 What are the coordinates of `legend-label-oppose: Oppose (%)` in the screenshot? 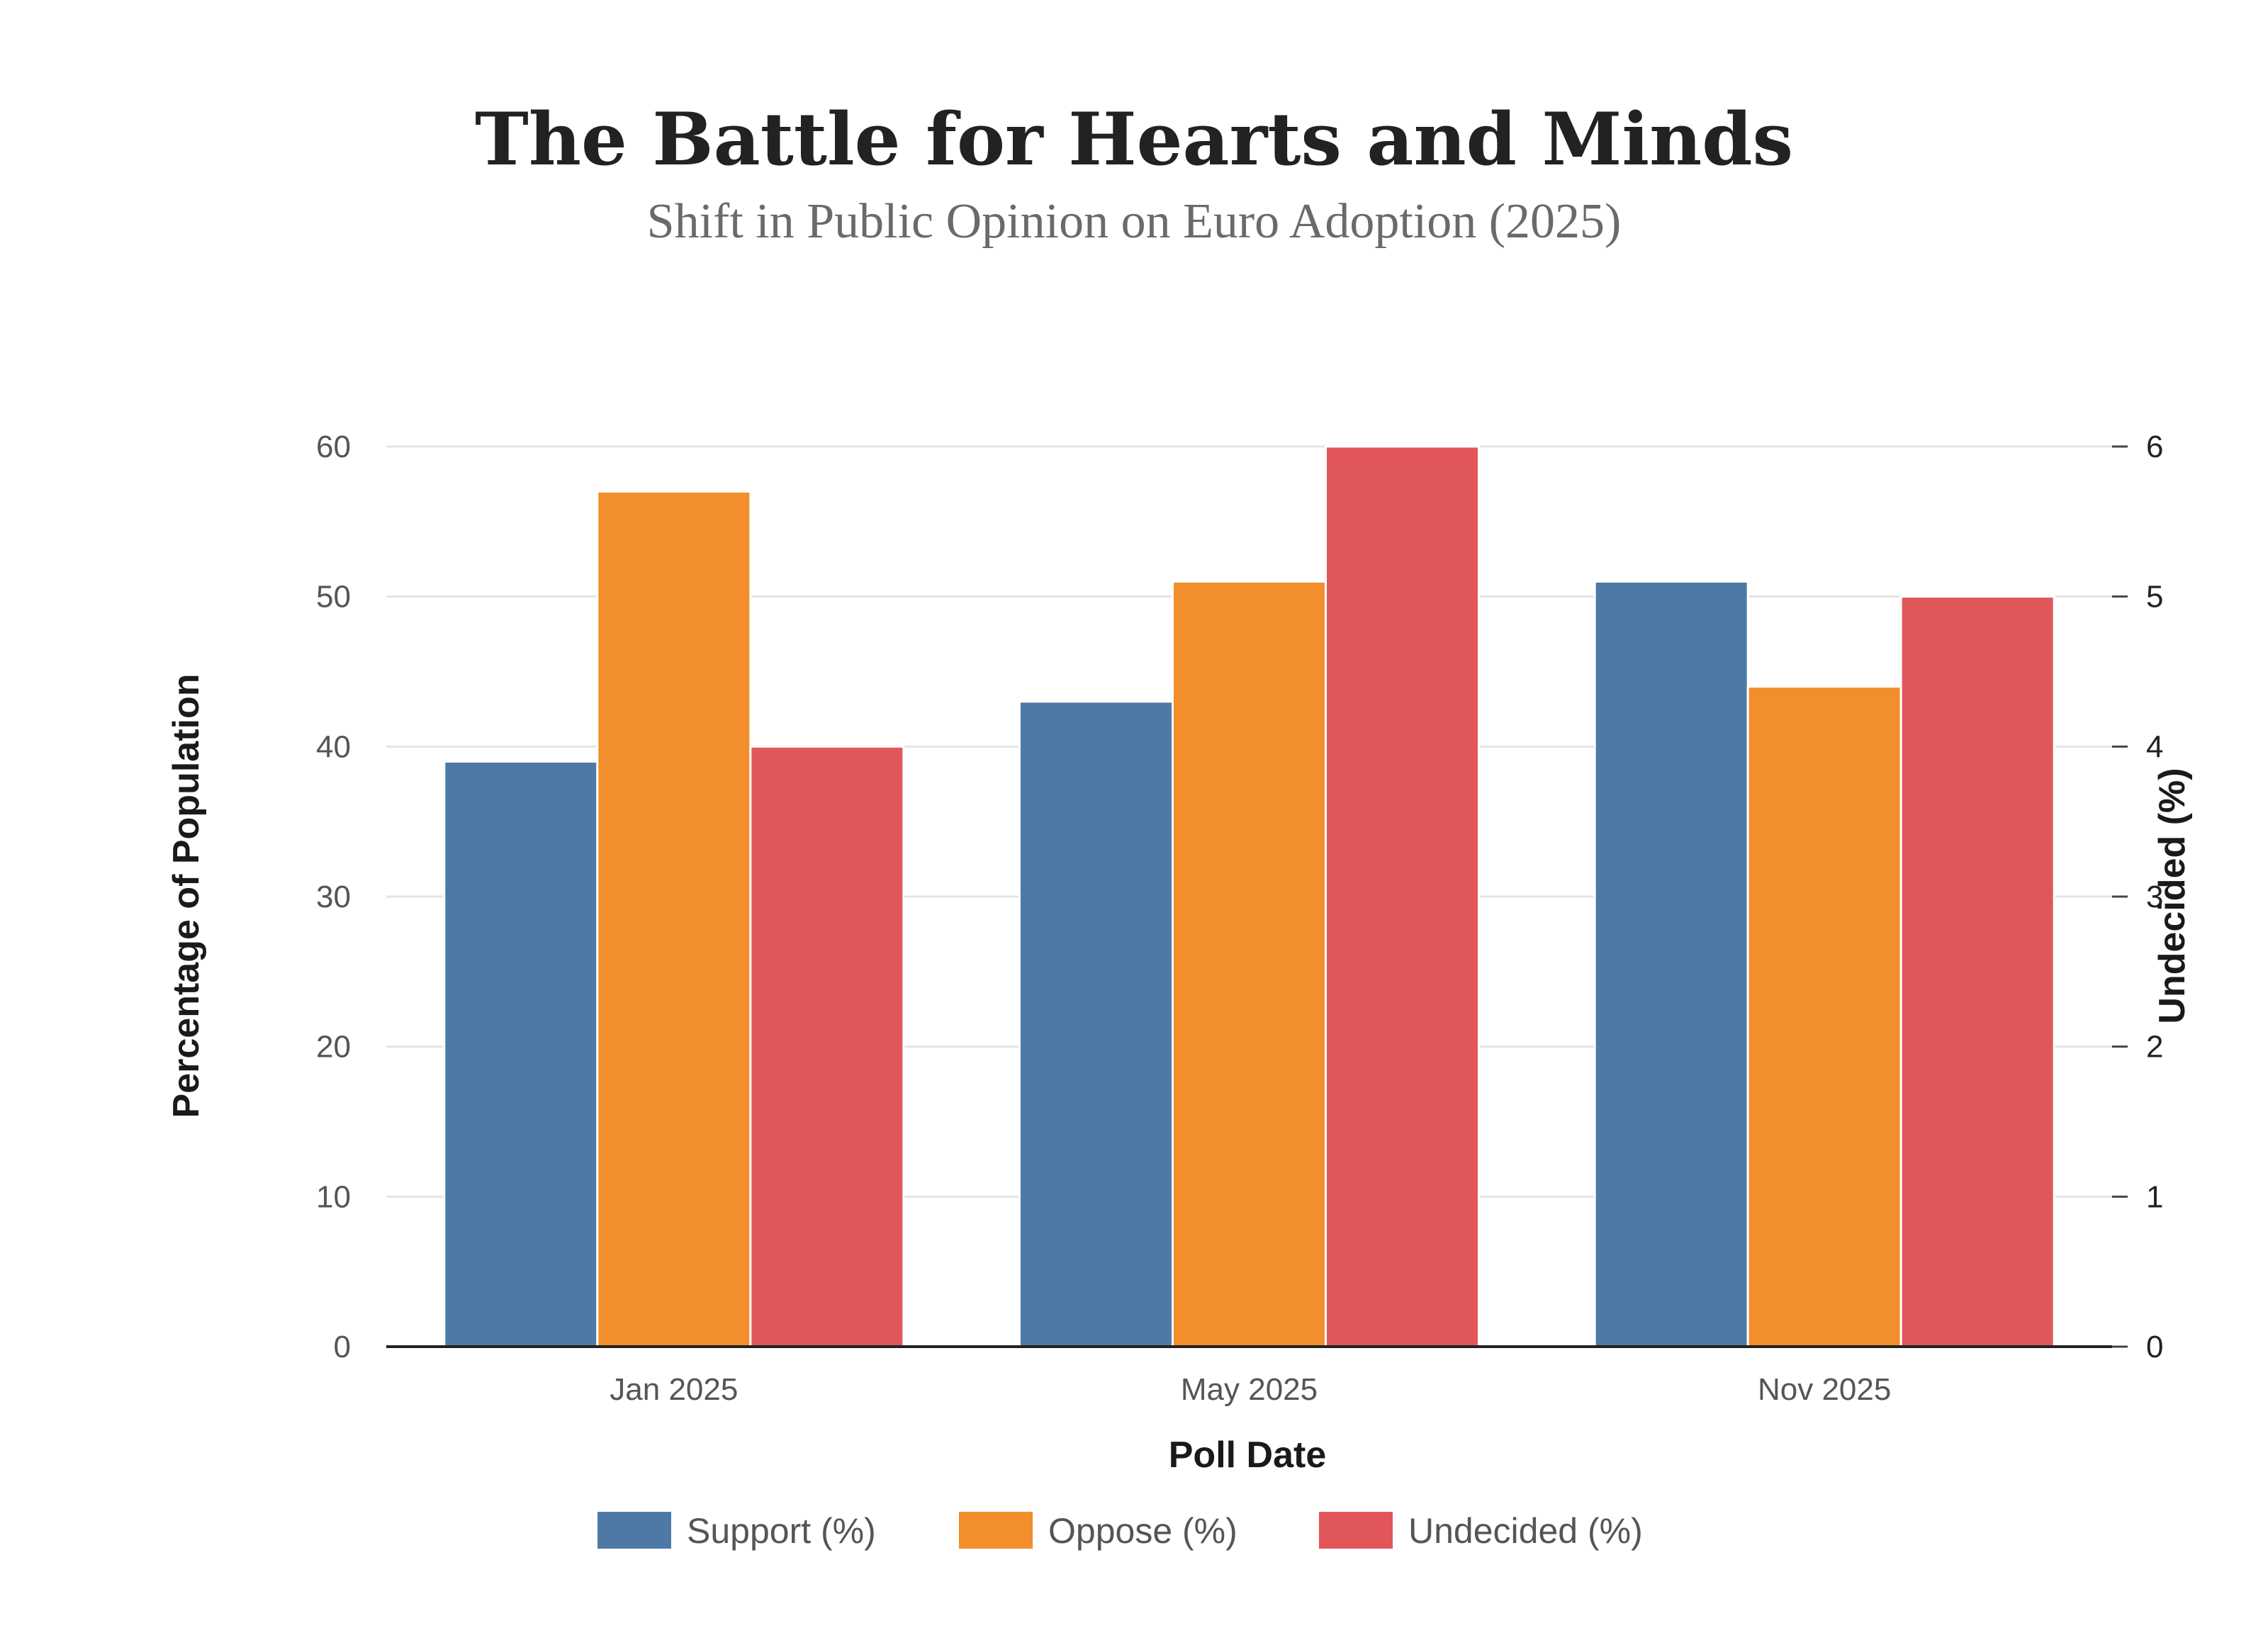 It's located at (1142, 1531).